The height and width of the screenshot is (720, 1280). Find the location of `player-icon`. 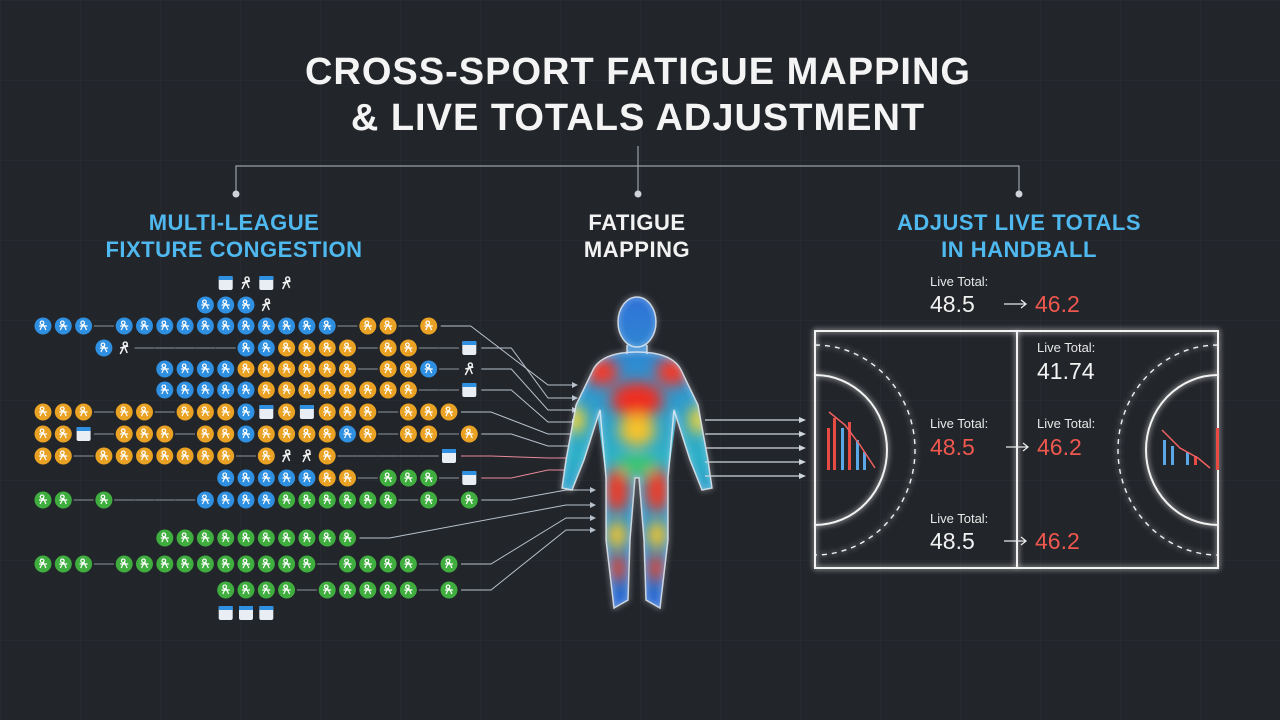

player-icon is located at coordinates (286, 283).